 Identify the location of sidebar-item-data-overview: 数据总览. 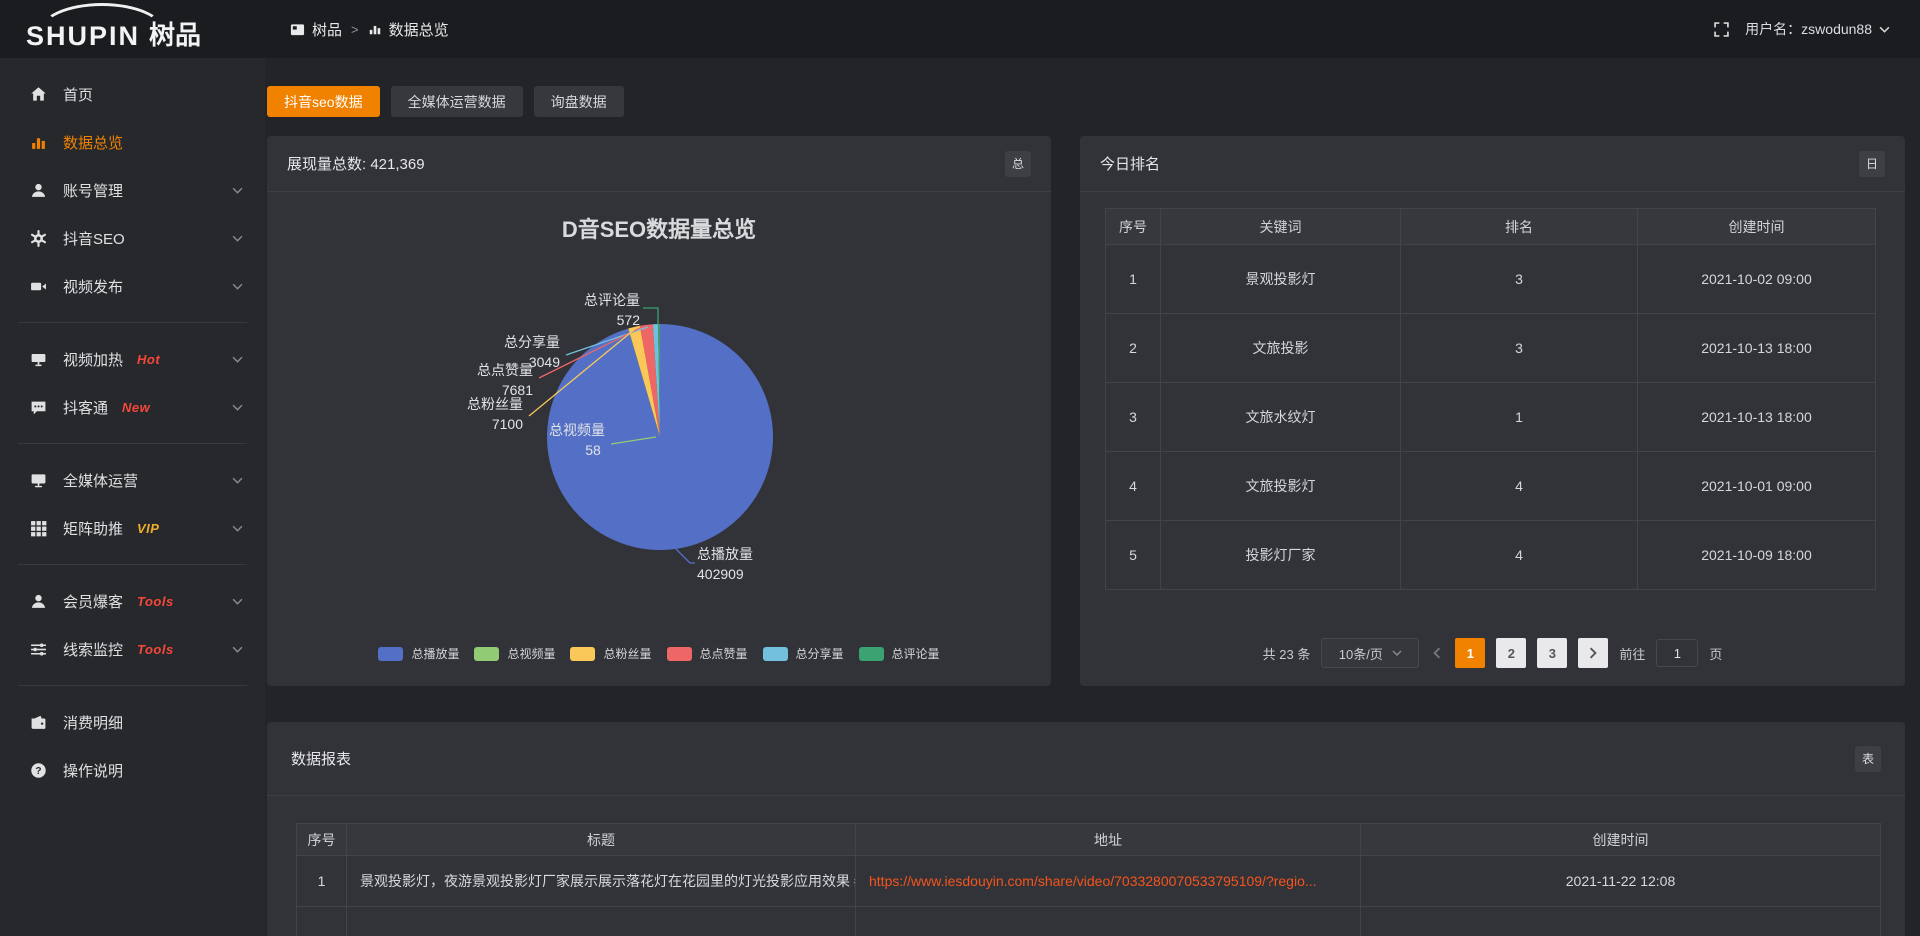
(132, 142).